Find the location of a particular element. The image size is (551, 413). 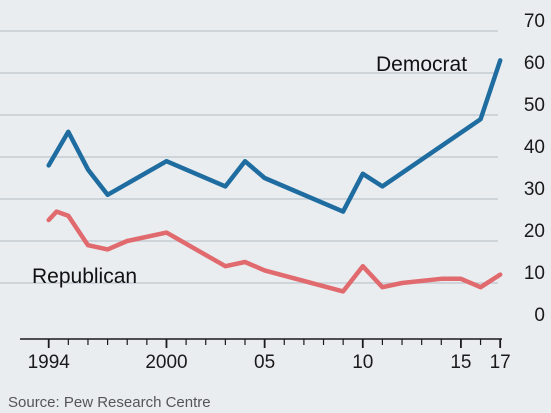

y-tick-label: 40 is located at coordinates (534, 147).